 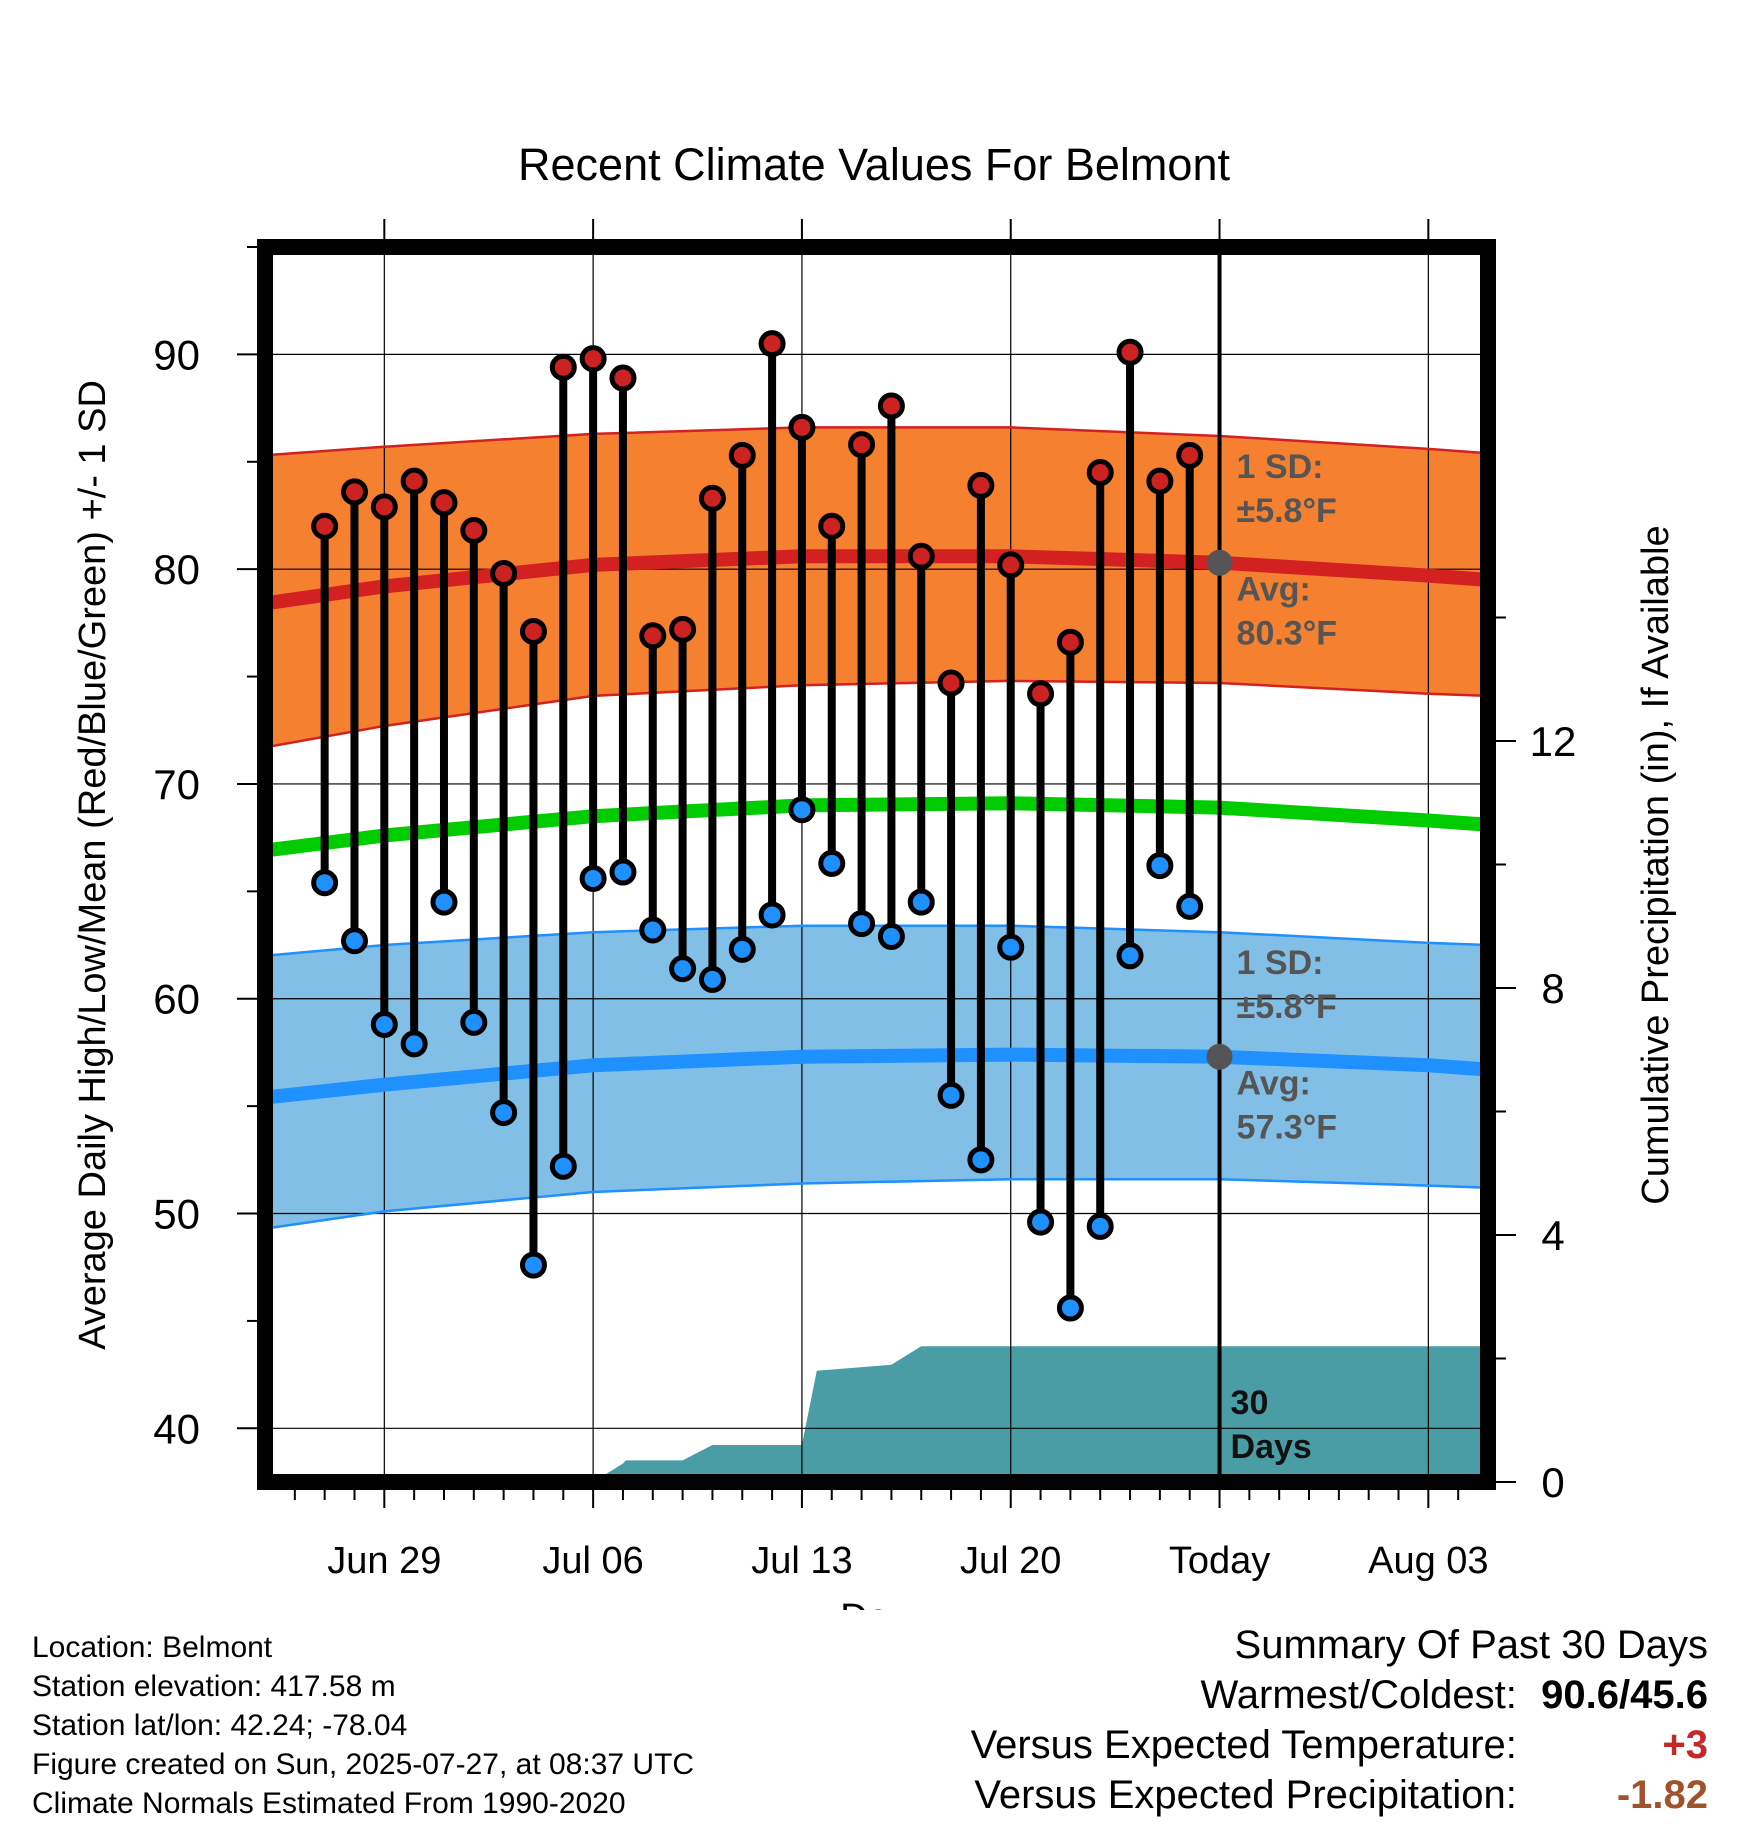 I want to click on high-sd-label: 1 SD:, so click(x=1280, y=467).